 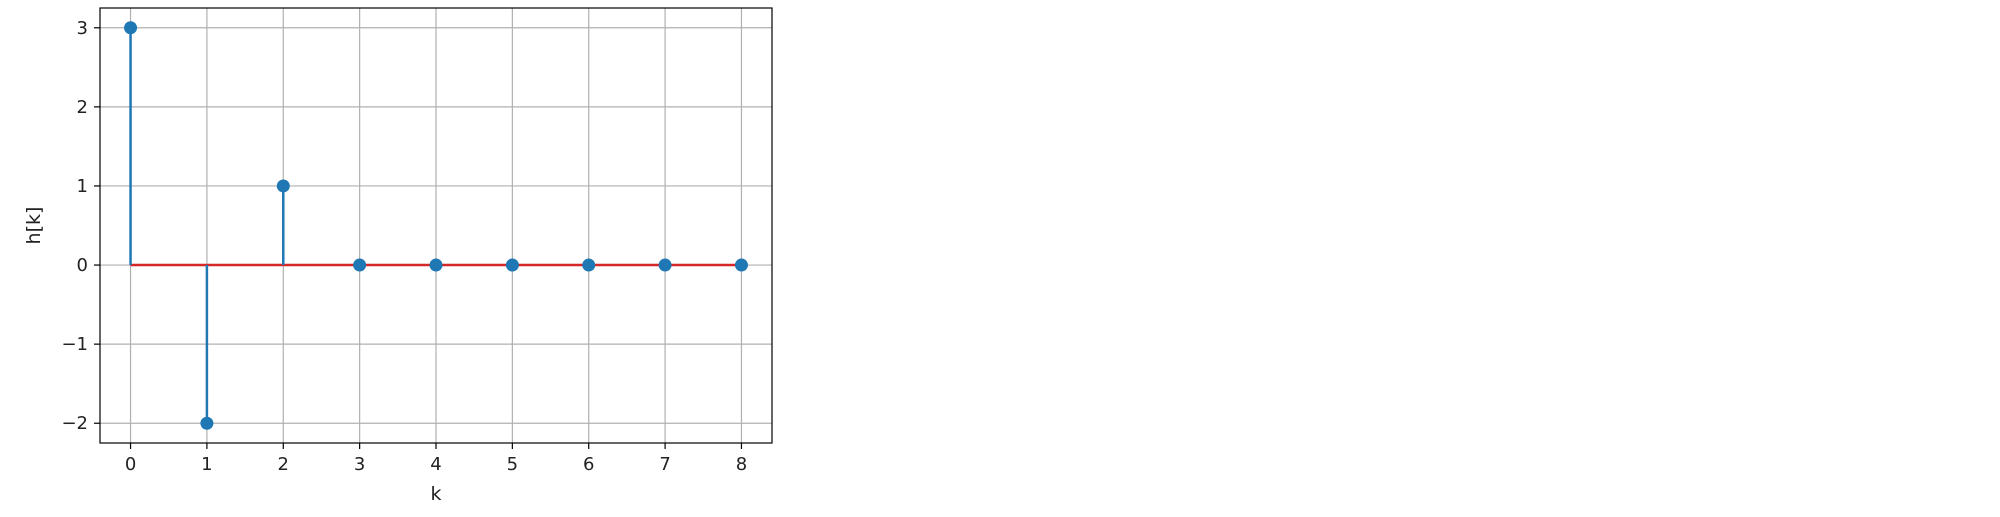 What do you see at coordinates (74, 423) in the screenshot?
I see `y-tick-label: −2` at bounding box center [74, 423].